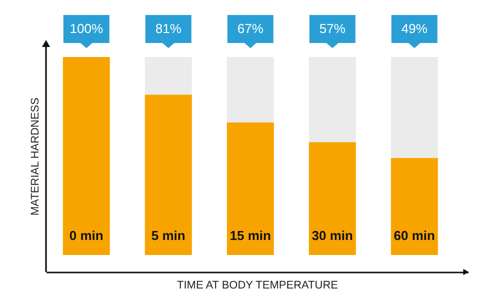  What do you see at coordinates (251, 235) in the screenshot?
I see `x-tick-label: 15 min` at bounding box center [251, 235].